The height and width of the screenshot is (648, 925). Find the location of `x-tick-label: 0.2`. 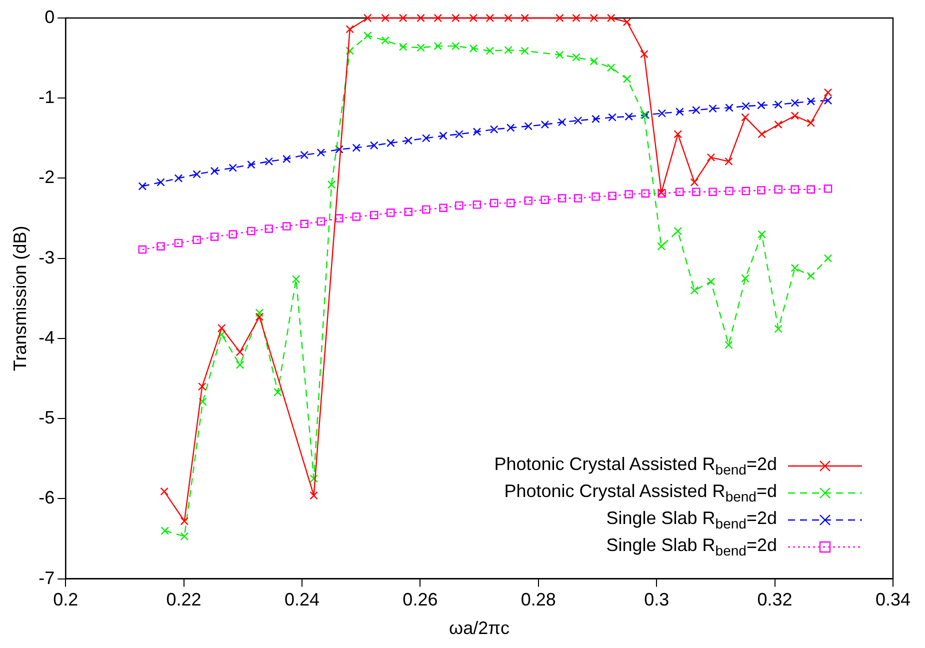

x-tick-label: 0.2 is located at coordinates (65, 600).